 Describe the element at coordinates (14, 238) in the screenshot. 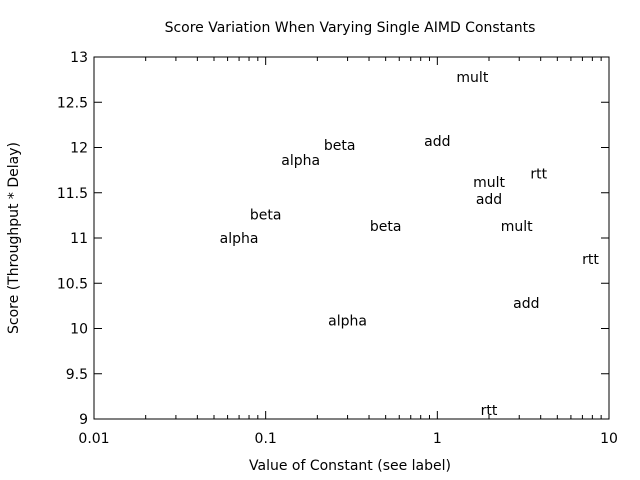

I see `y-axis-label: Score (Throughput * Delay)` at that location.